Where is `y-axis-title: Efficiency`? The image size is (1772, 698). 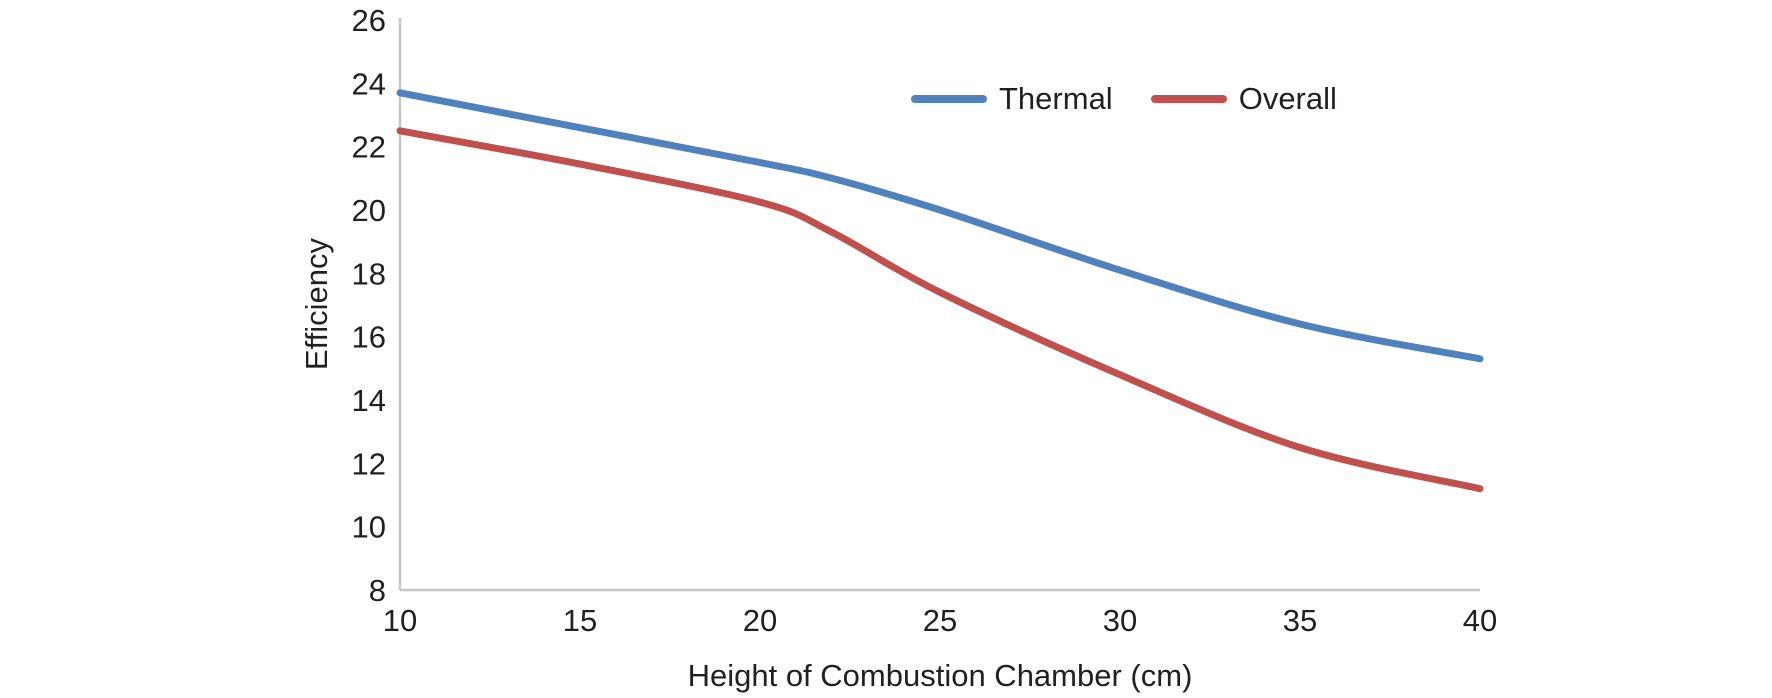 y-axis-title: Efficiency is located at coordinates (316, 304).